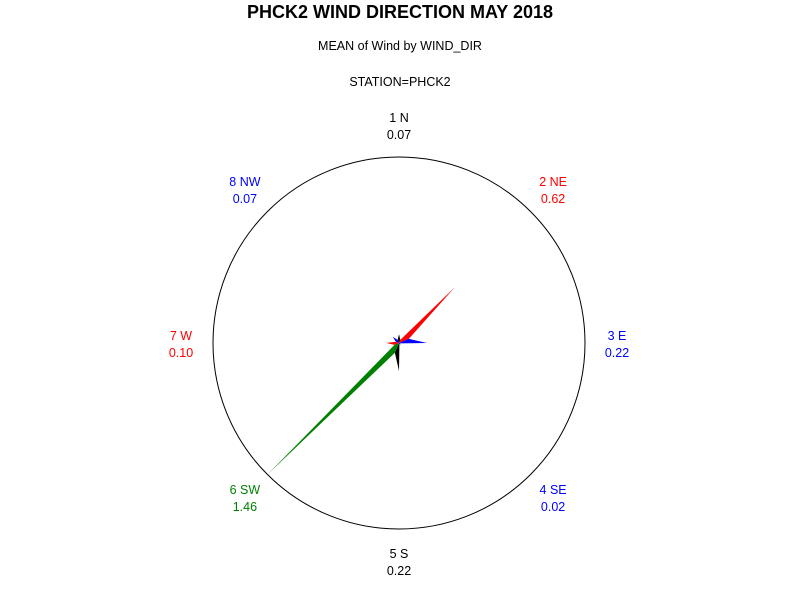 Image resolution: width=800 pixels, height=600 pixels. What do you see at coordinates (399, 554) in the screenshot?
I see `category-label-s: 5 S` at bounding box center [399, 554].